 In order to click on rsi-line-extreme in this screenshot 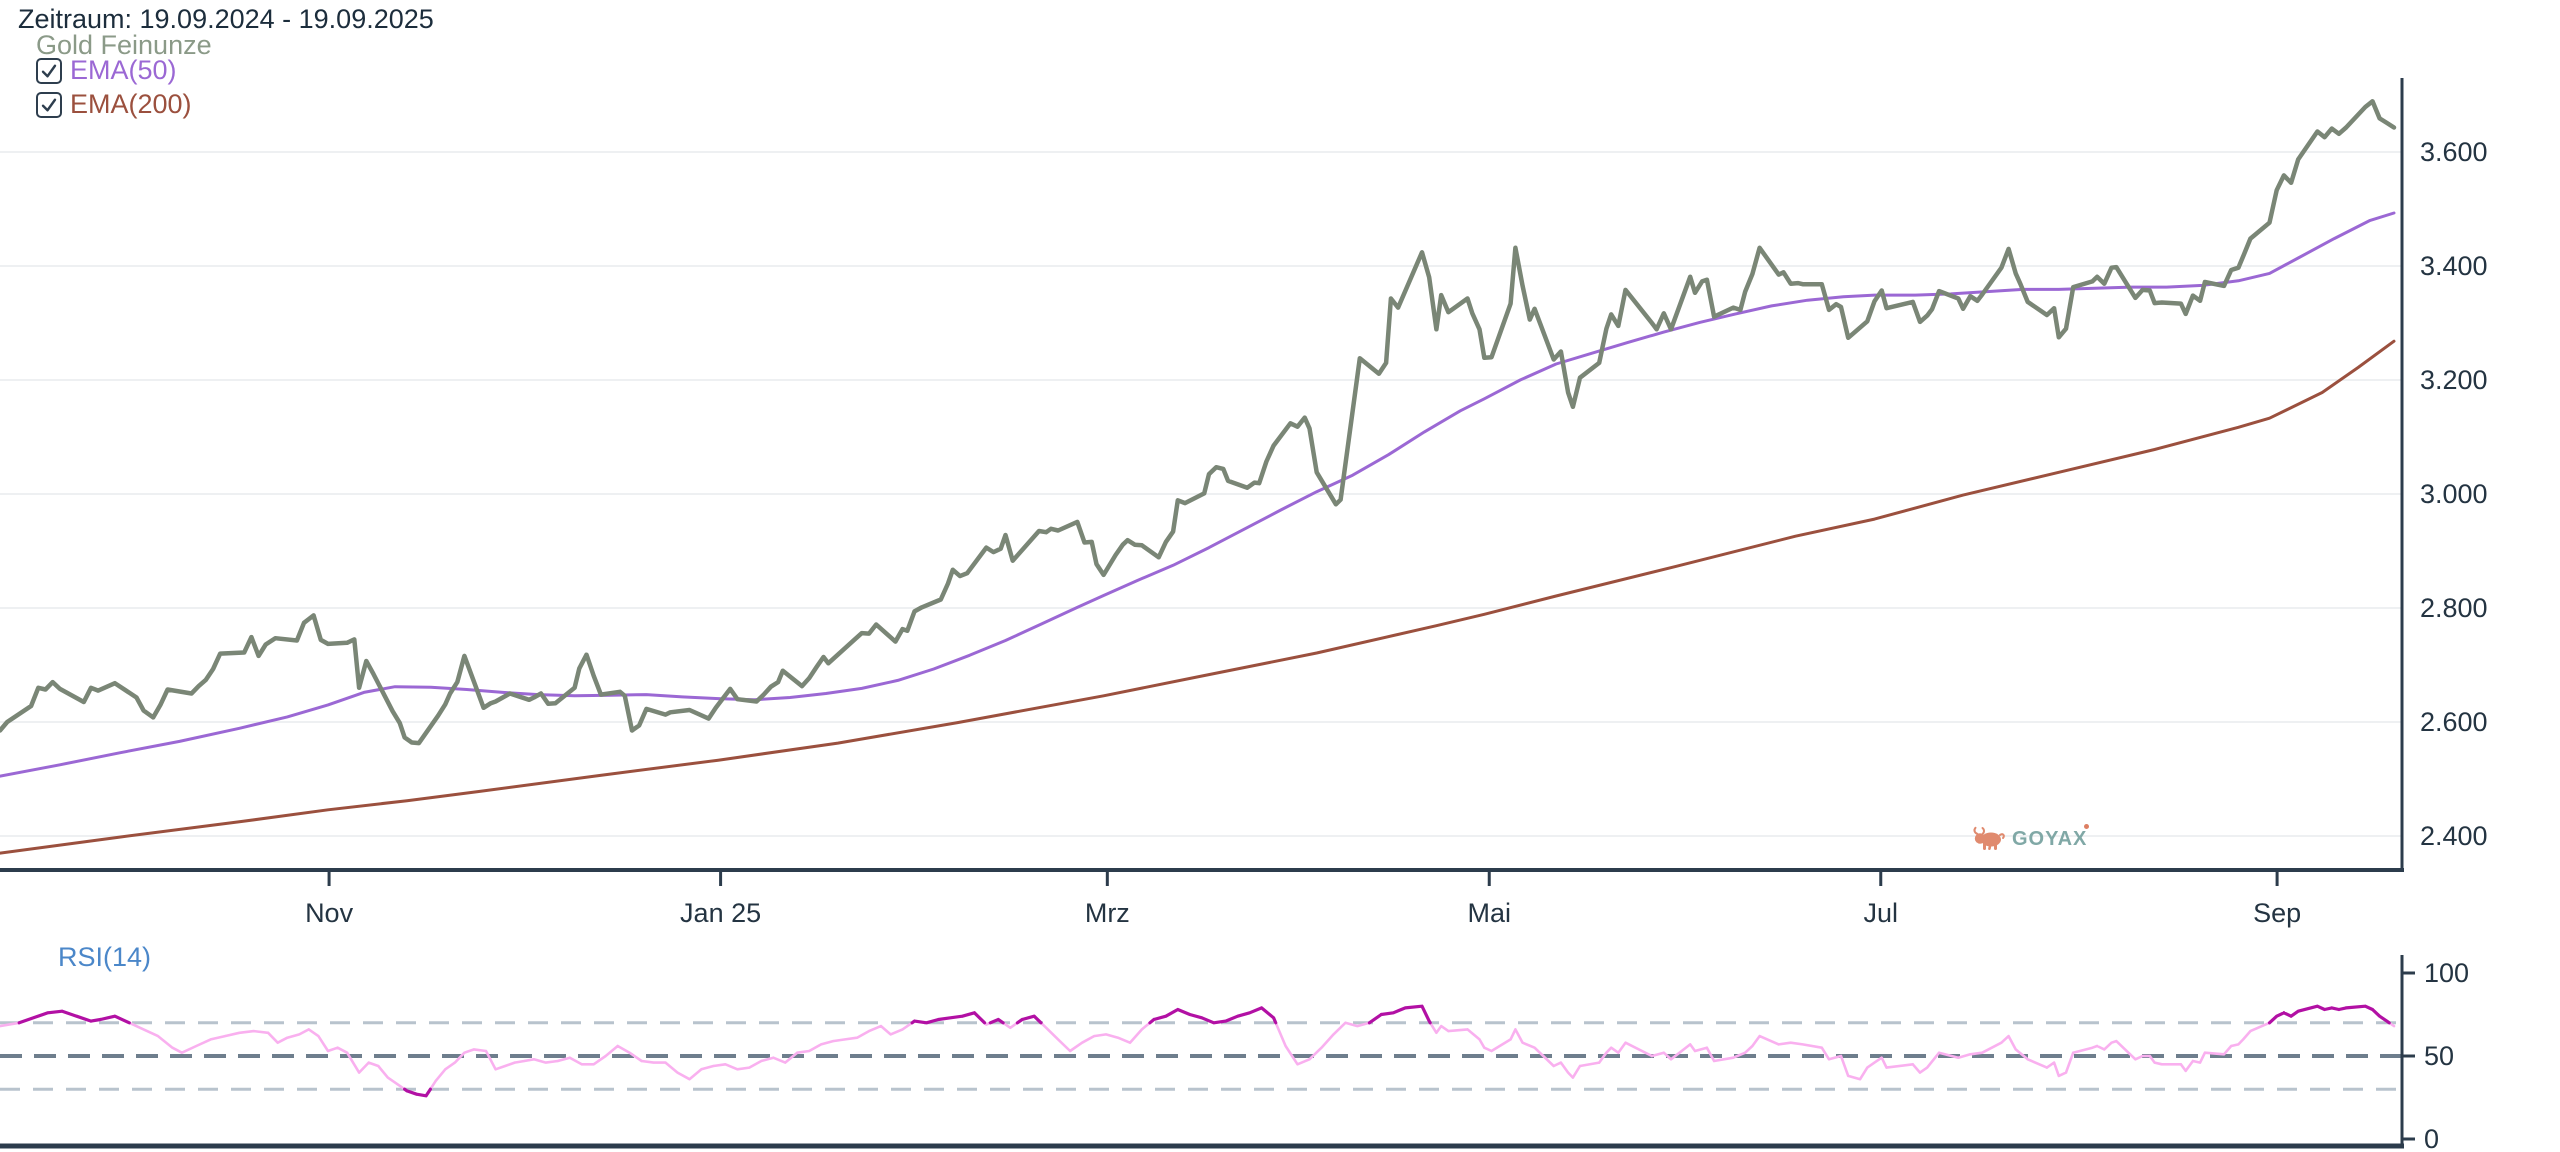, I will do `click(1204, 1051)`.